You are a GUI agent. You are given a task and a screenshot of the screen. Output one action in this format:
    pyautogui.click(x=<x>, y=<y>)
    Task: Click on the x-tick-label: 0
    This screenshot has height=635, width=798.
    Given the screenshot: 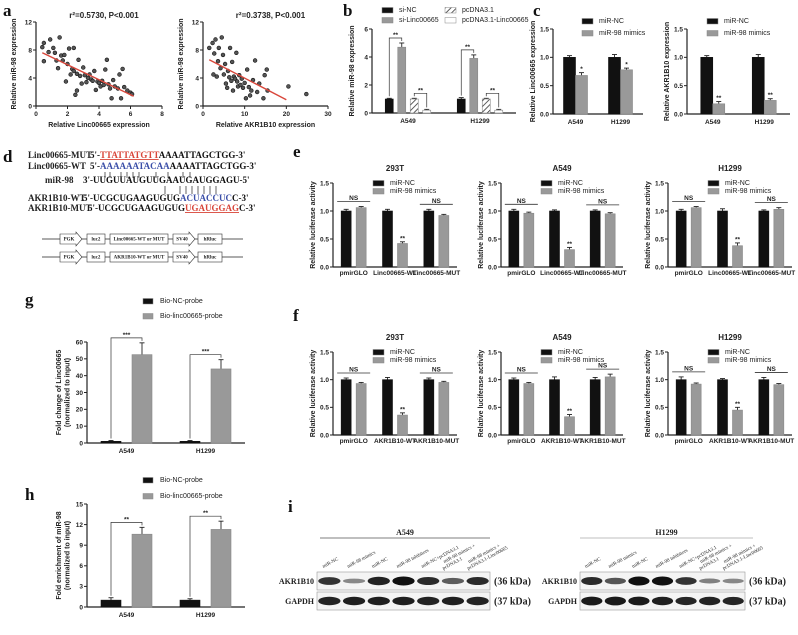 What is the action you would take?
    pyautogui.click(x=36, y=114)
    